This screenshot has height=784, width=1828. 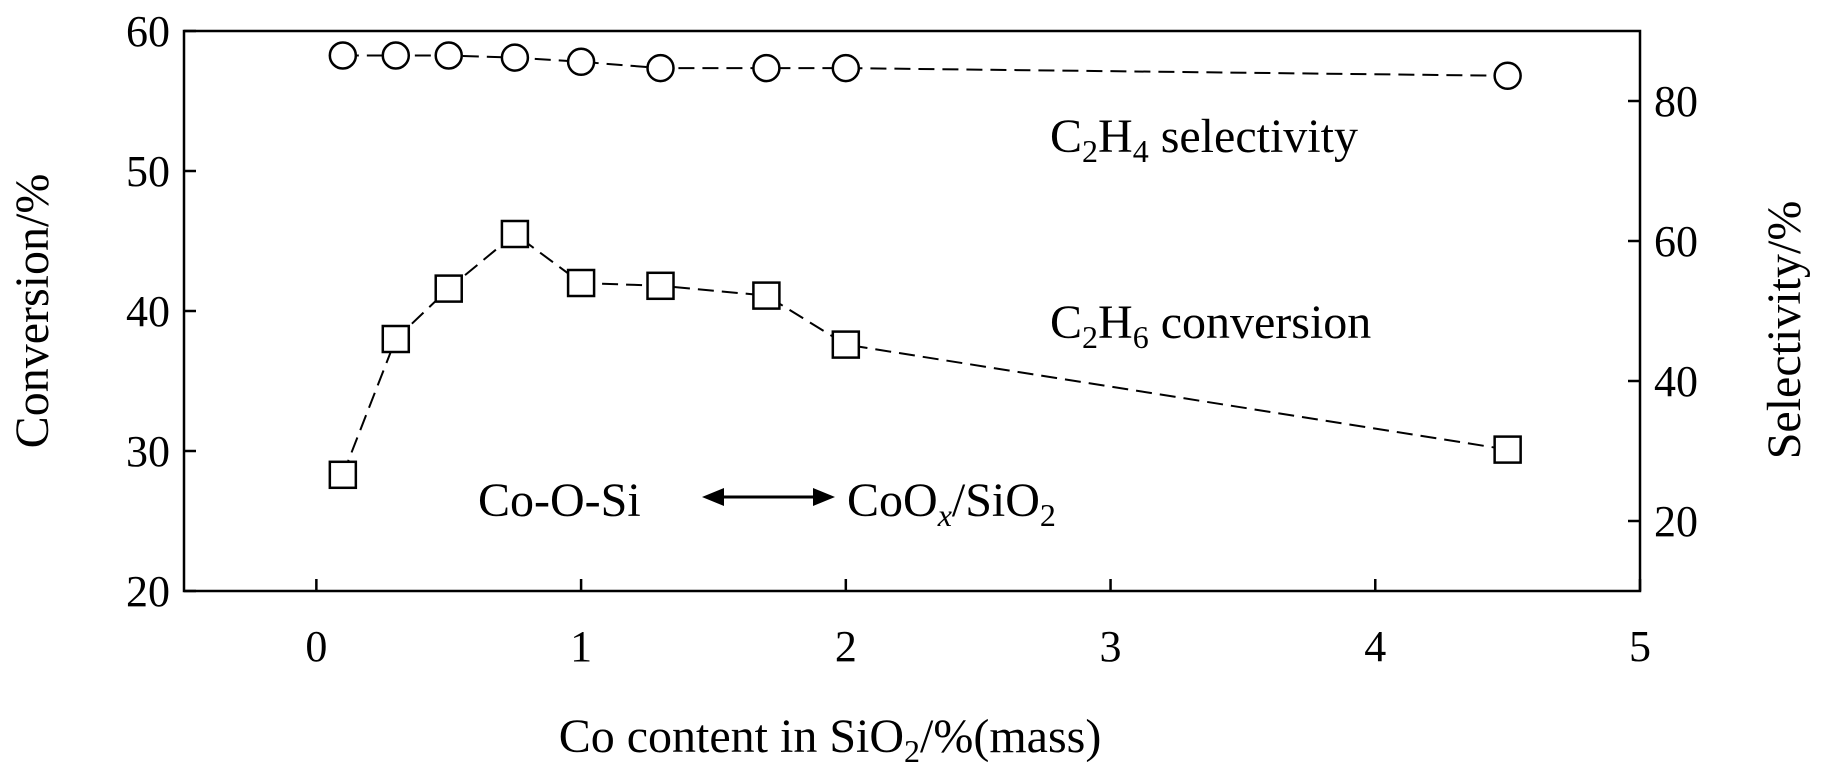 What do you see at coordinates (1204, 139) in the screenshot?
I see `selectivity-annotation: C2H4 selectivity` at bounding box center [1204, 139].